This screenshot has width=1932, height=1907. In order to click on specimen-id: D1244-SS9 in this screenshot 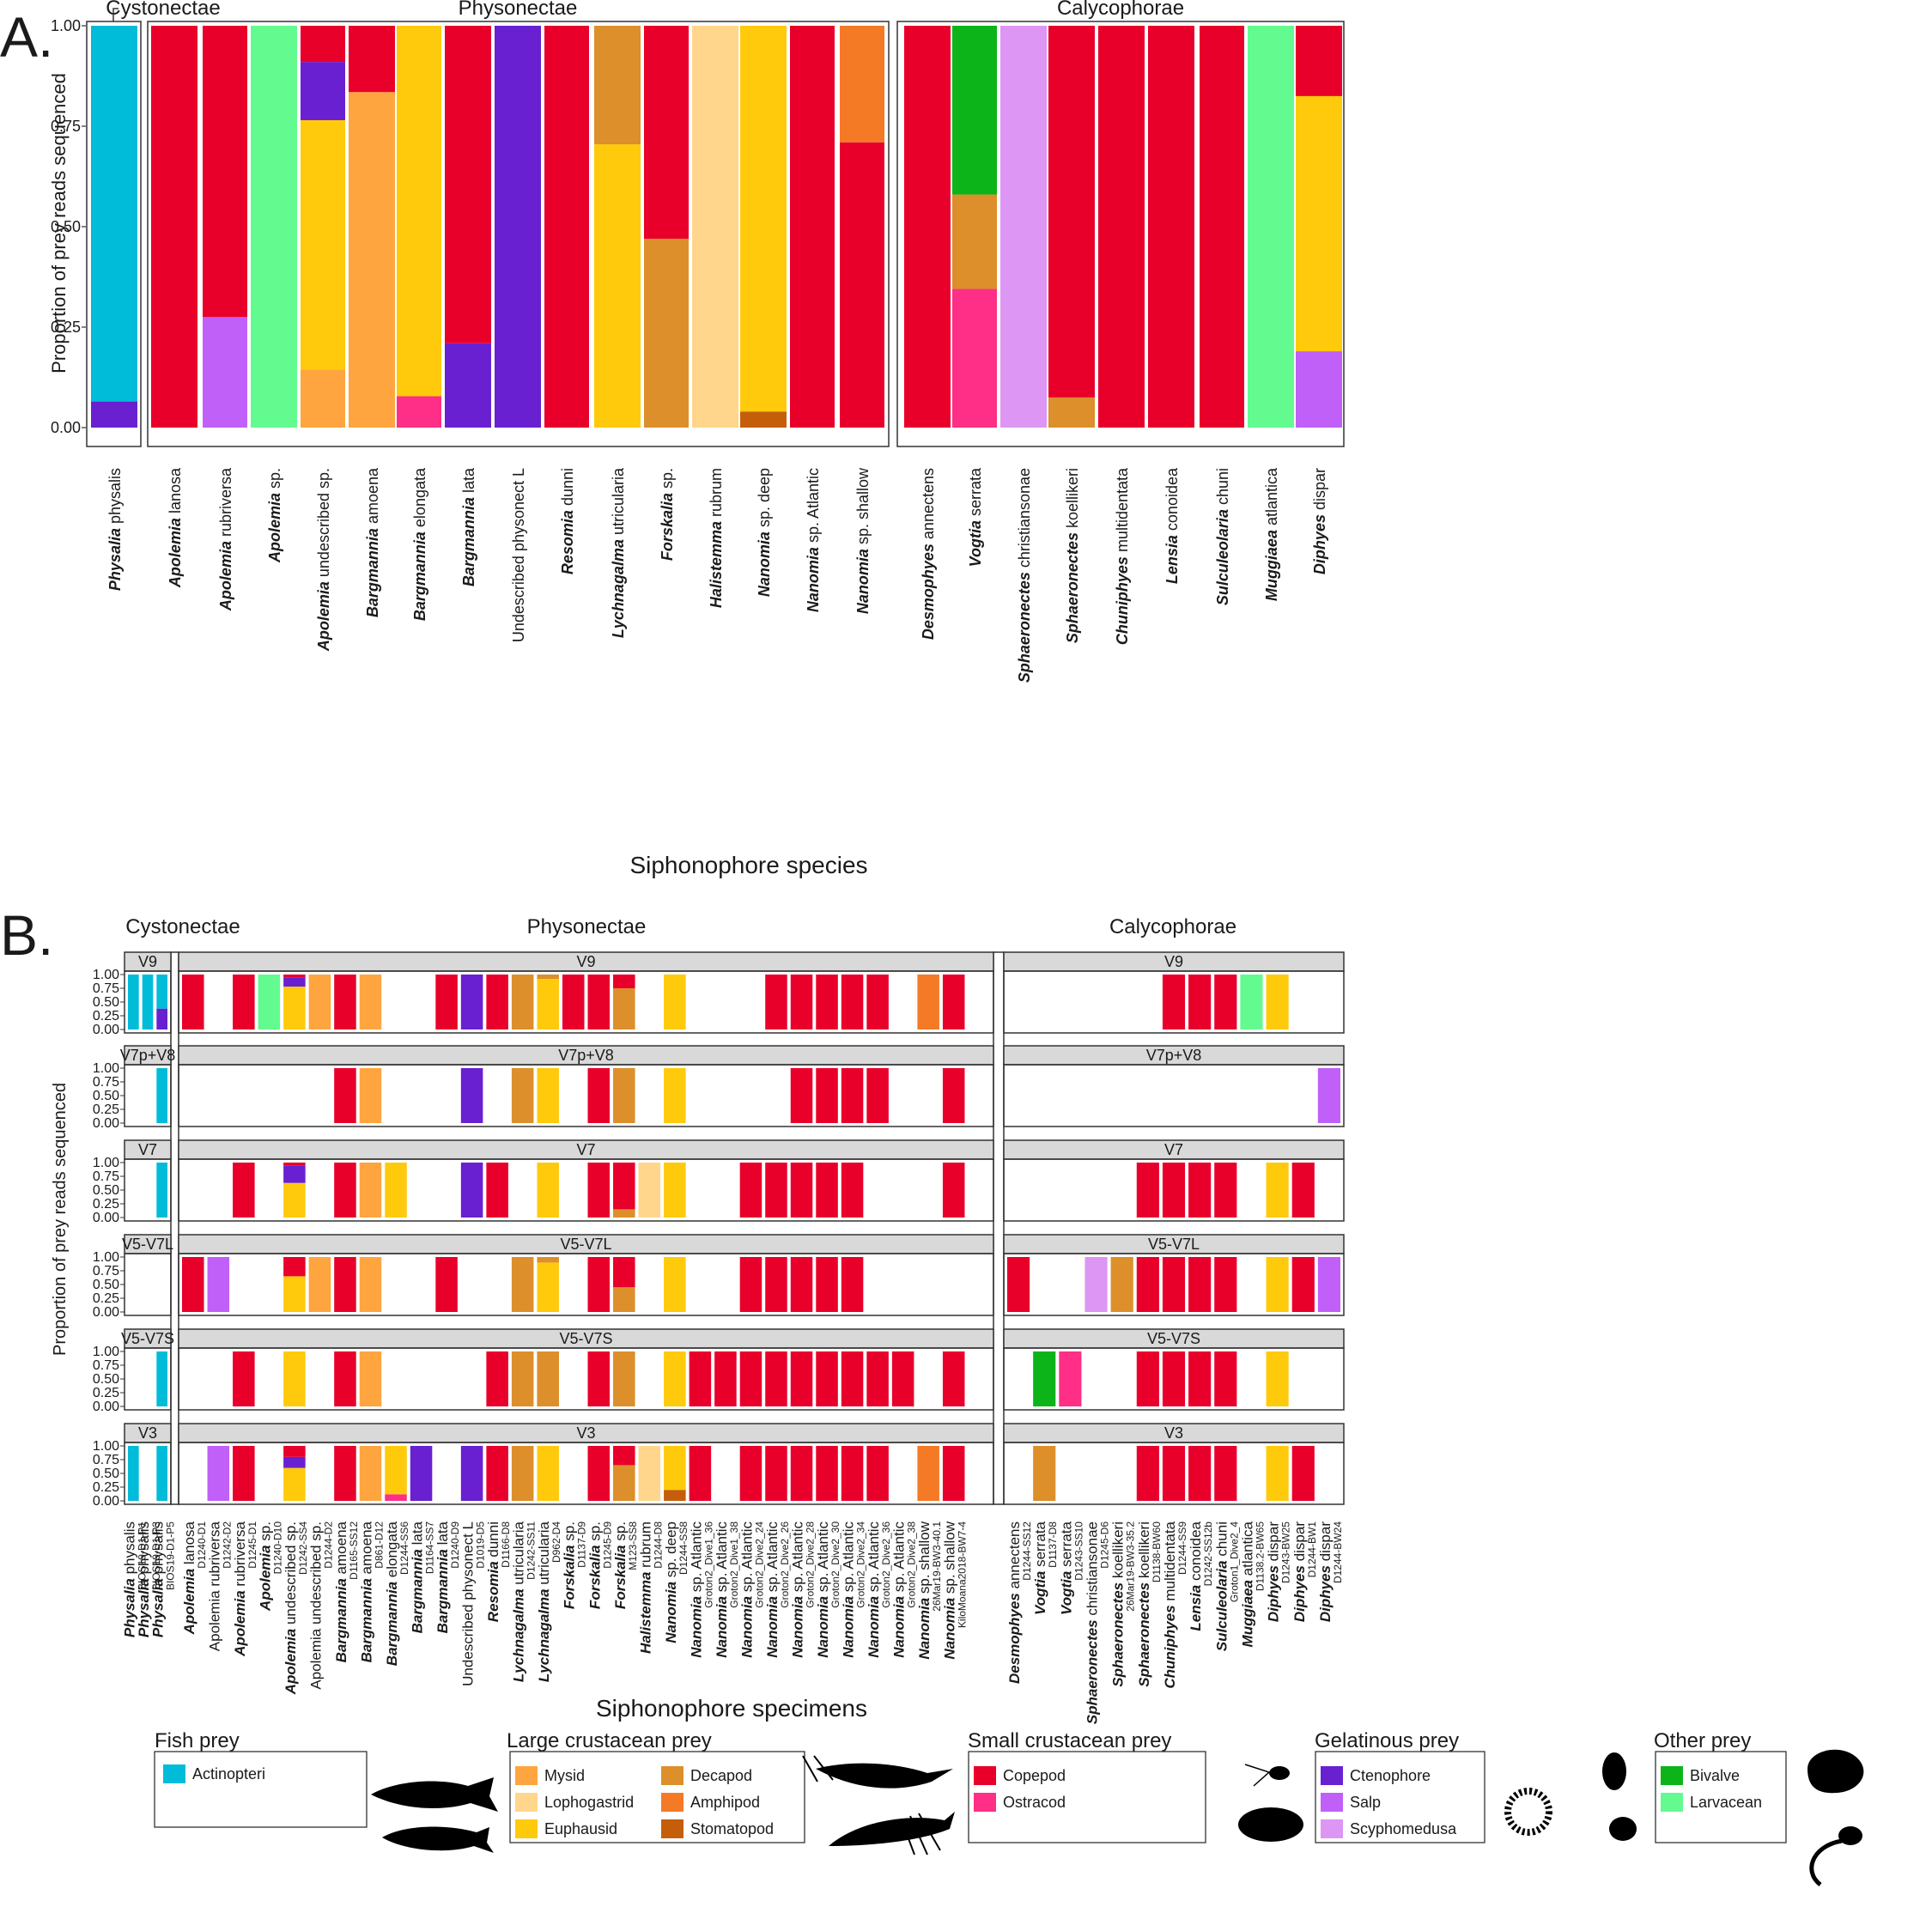, I will do `click(1182, 1548)`.